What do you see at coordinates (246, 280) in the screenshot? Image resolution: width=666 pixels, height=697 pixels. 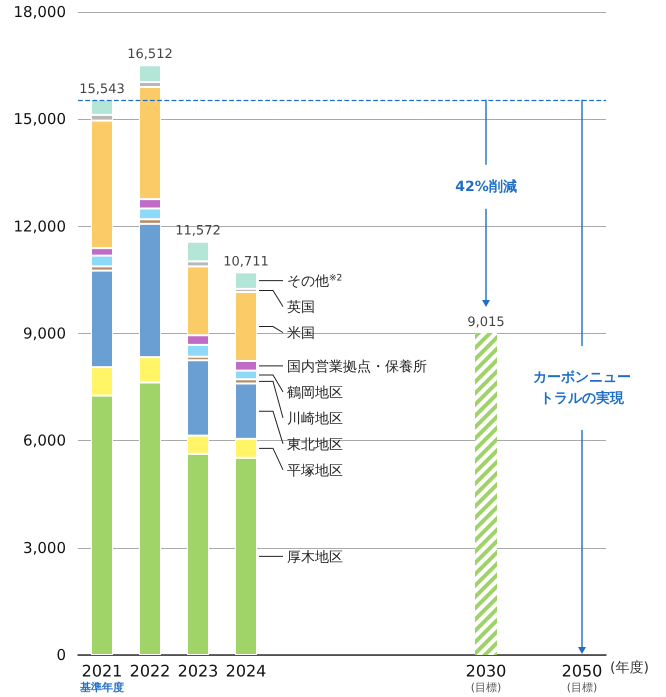 I see `bar` at bounding box center [246, 280].